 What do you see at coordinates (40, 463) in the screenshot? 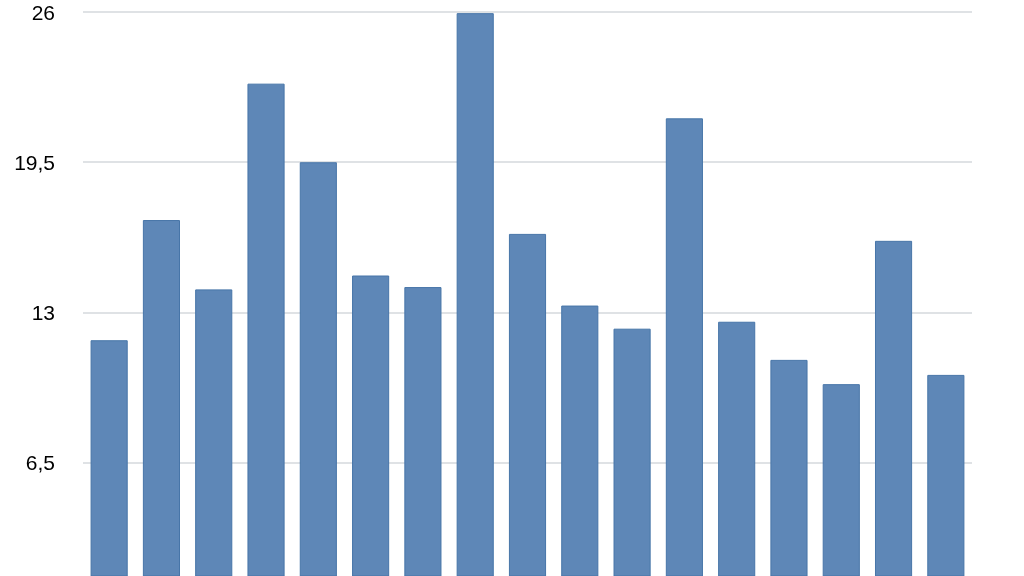
I see `y-tick-label: 6,5` at bounding box center [40, 463].